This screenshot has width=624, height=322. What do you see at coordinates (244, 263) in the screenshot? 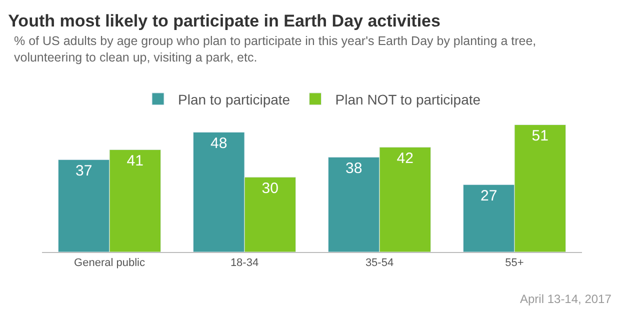
I see `x-tick-label: 18-34` at bounding box center [244, 263].